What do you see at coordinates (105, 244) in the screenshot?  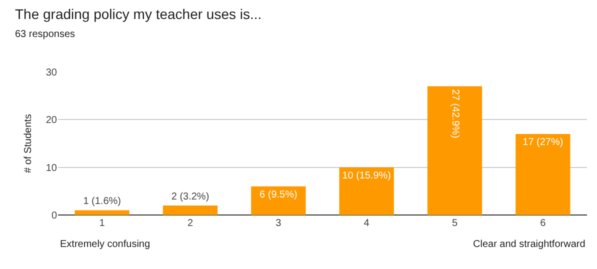 I see `text: Extremely confusing` at bounding box center [105, 244].